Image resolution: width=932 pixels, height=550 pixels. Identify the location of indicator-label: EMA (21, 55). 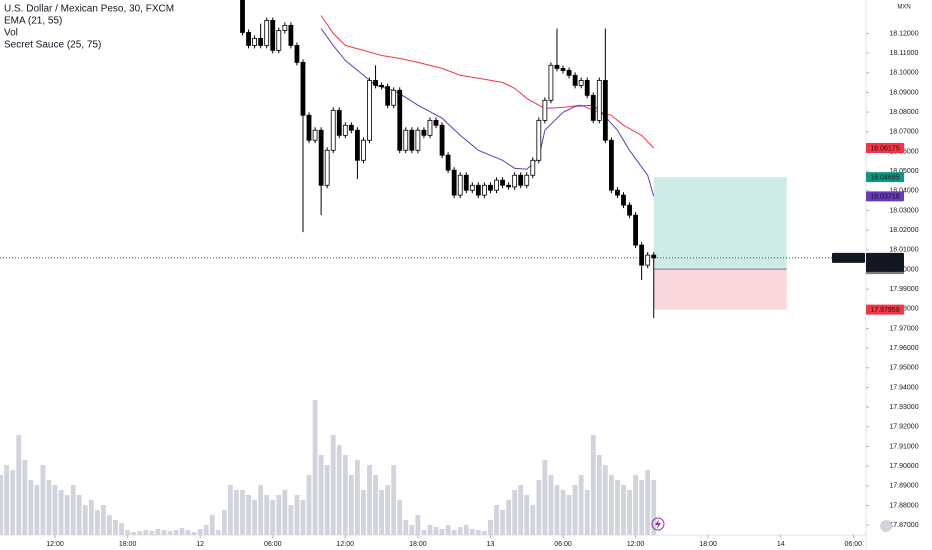
(33, 21).